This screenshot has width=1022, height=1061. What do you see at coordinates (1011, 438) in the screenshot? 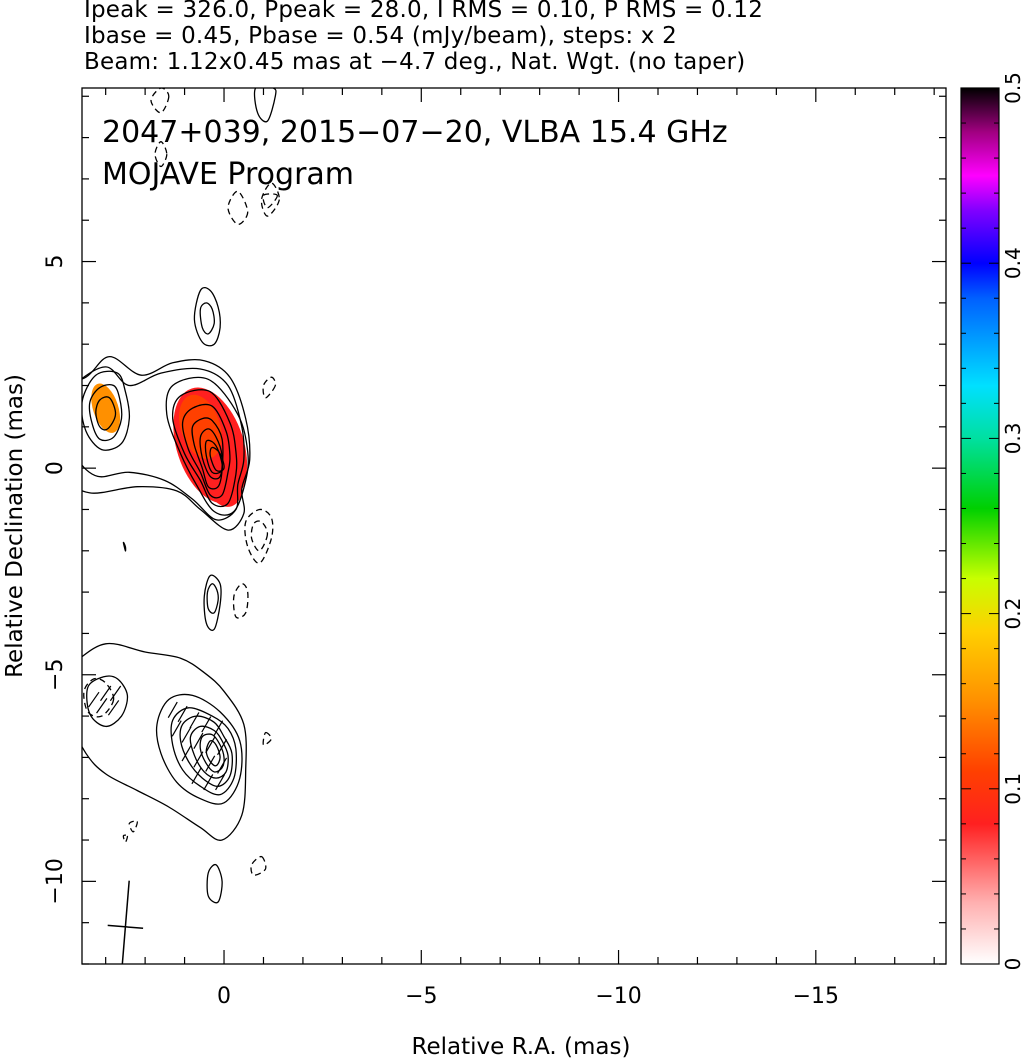
I see `colorbar-tick-label: 0.3` at bounding box center [1011, 438].